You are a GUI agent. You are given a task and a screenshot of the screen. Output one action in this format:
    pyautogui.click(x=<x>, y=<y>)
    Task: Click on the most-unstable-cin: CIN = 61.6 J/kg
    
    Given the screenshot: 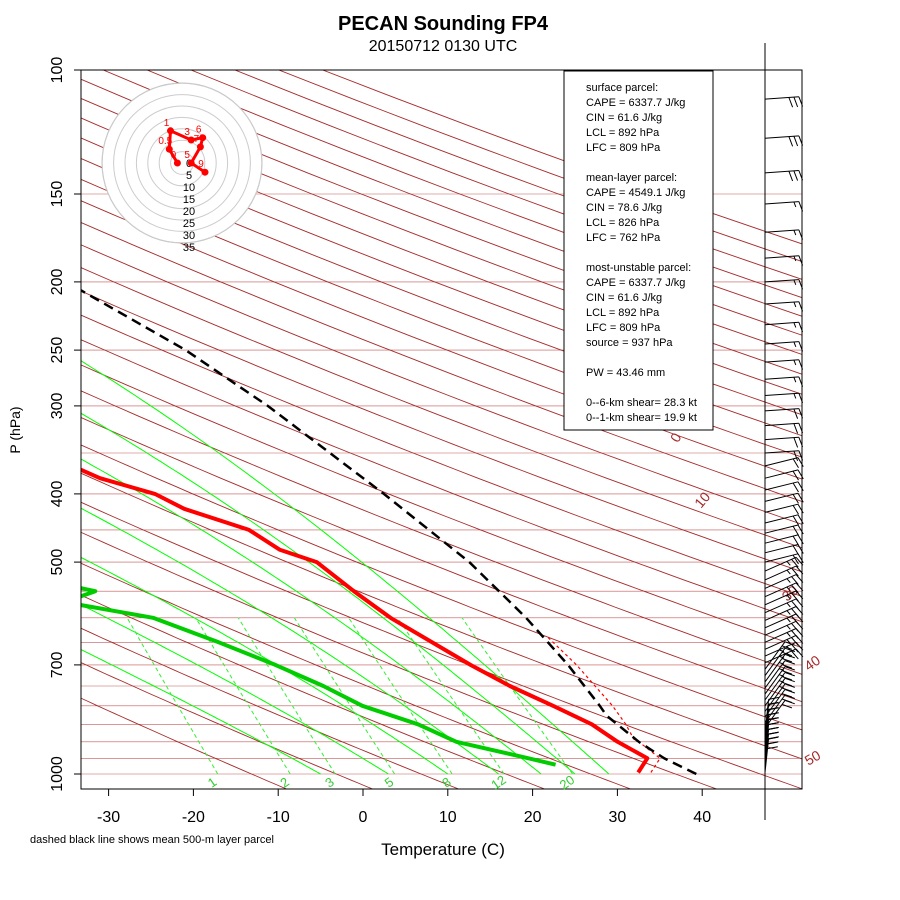 What is the action you would take?
    pyautogui.click(x=624, y=298)
    